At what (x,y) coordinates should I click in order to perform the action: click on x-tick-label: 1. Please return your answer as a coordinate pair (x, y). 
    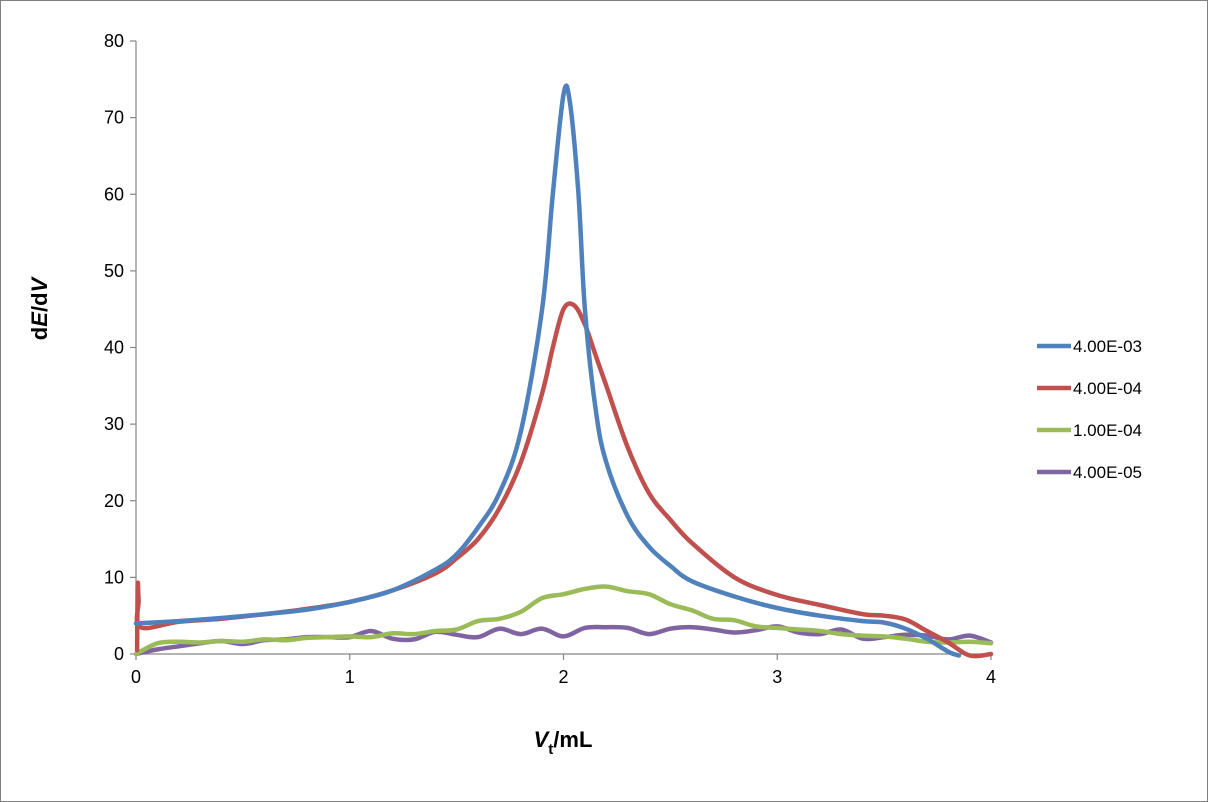
    Looking at the image, I should click on (350, 677).